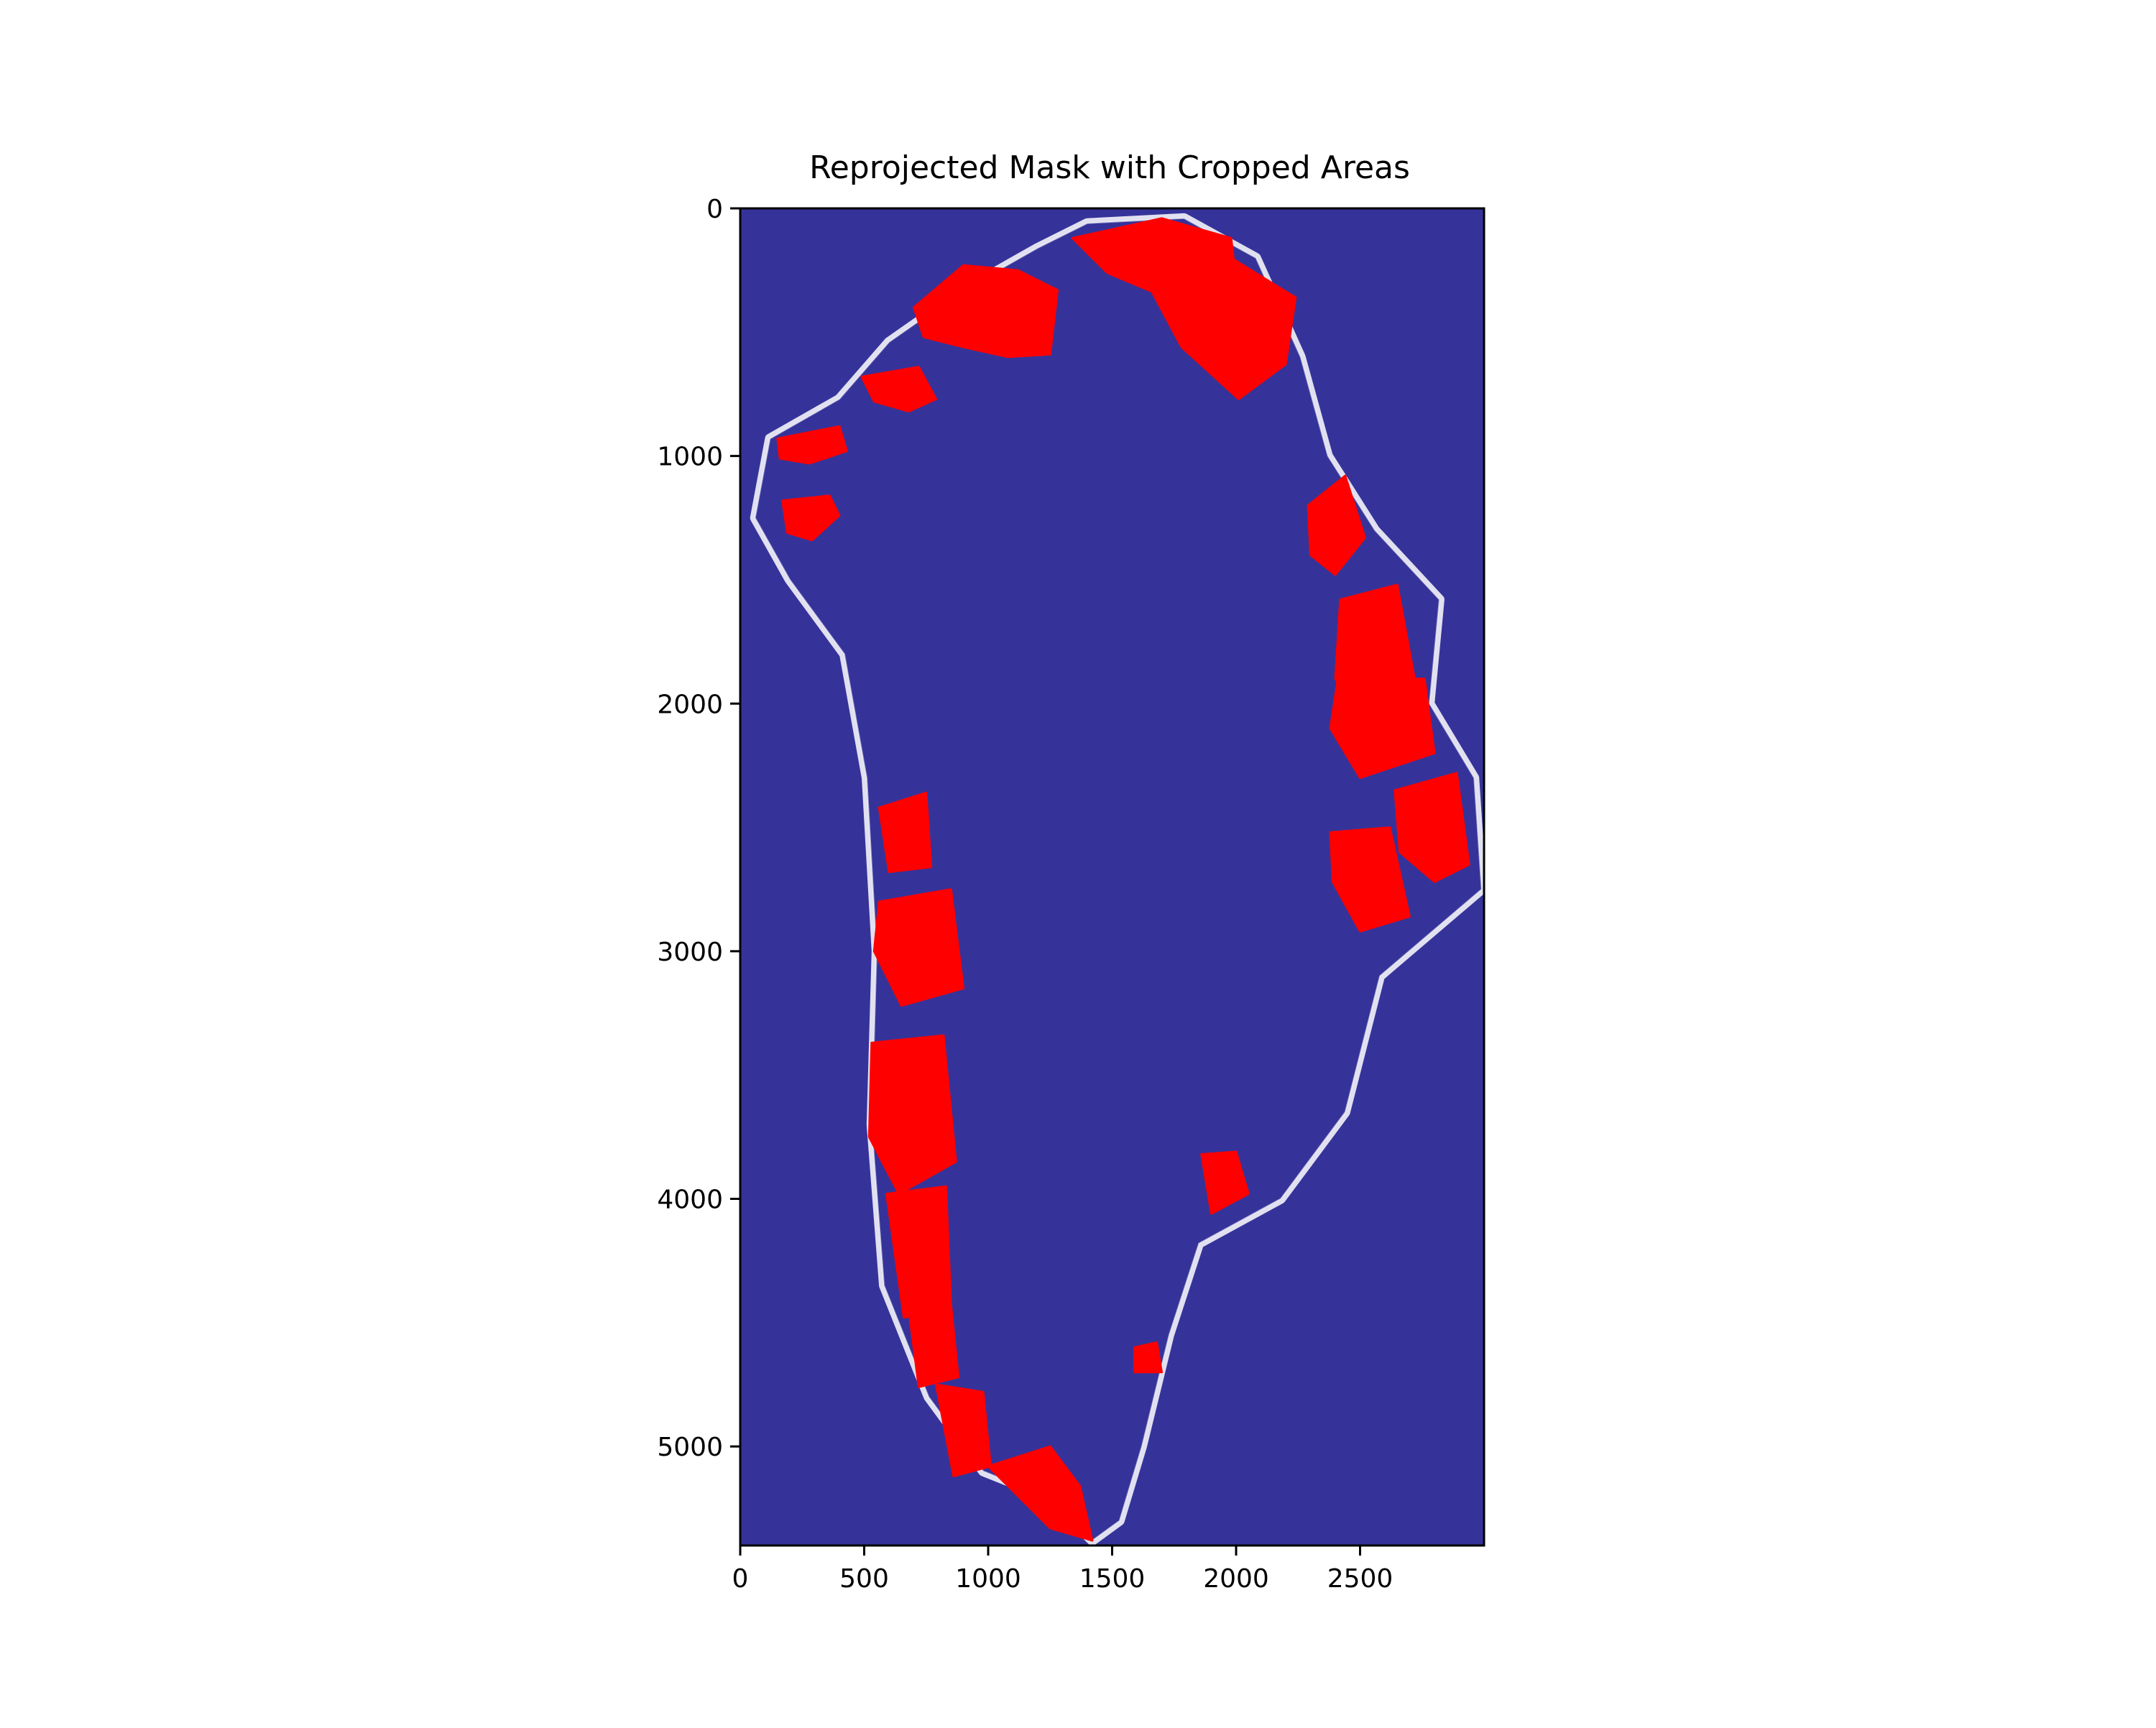  What do you see at coordinates (988, 1579) in the screenshot?
I see `x-tick-label: 1000` at bounding box center [988, 1579].